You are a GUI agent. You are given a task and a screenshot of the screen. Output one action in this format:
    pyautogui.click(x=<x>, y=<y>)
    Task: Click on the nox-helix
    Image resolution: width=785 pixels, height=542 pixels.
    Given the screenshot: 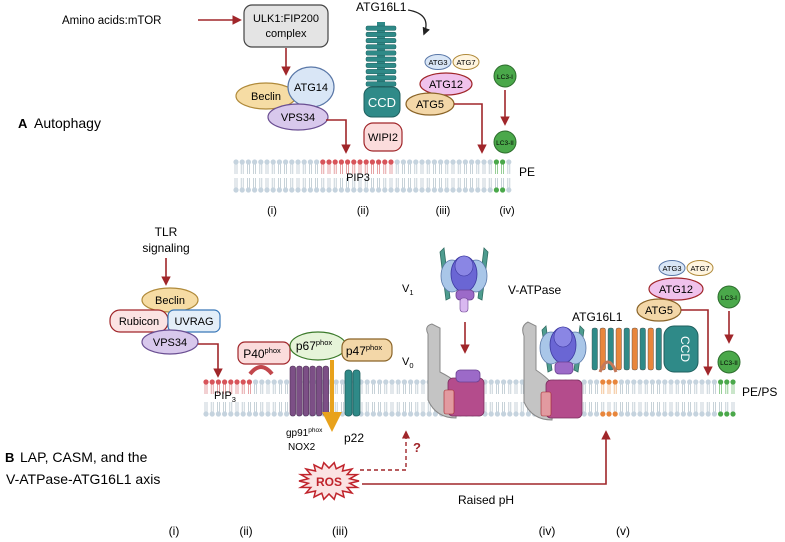 What is the action you would take?
    pyautogui.click(x=325, y=391)
    